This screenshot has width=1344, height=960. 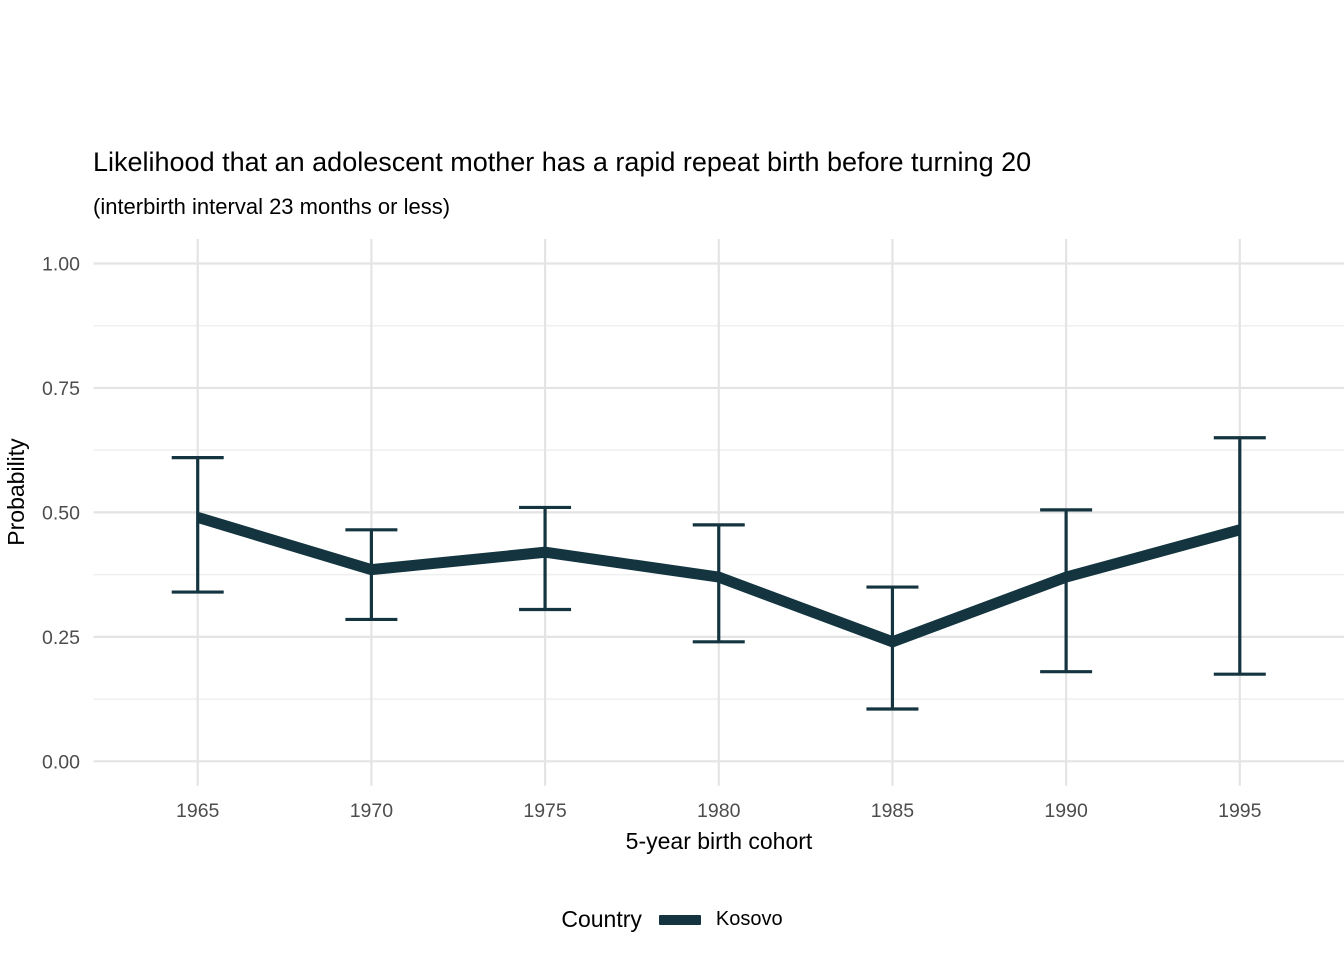 I want to click on y-tick-label: 1.00, so click(x=61, y=265).